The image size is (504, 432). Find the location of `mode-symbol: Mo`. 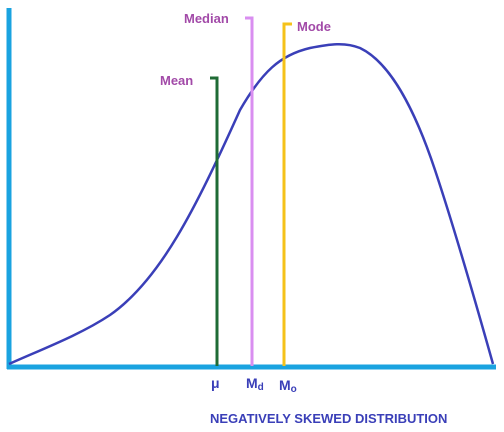

mode-symbol: Mo is located at coordinates (288, 386).